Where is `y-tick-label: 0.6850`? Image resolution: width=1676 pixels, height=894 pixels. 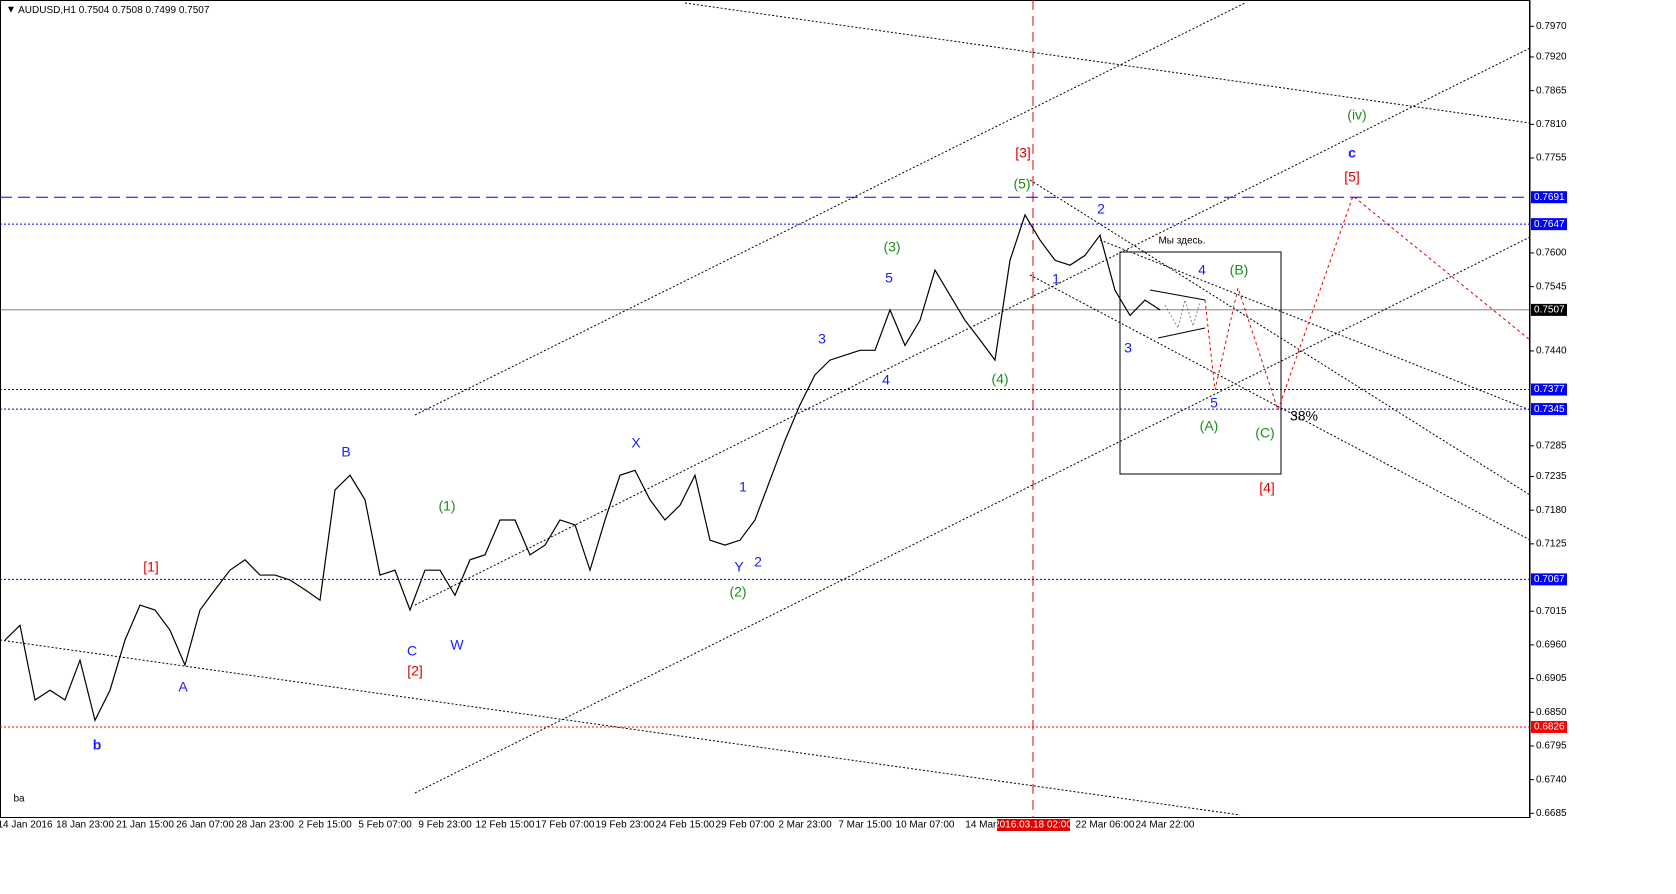 y-tick-label: 0.6850 is located at coordinates (1551, 712).